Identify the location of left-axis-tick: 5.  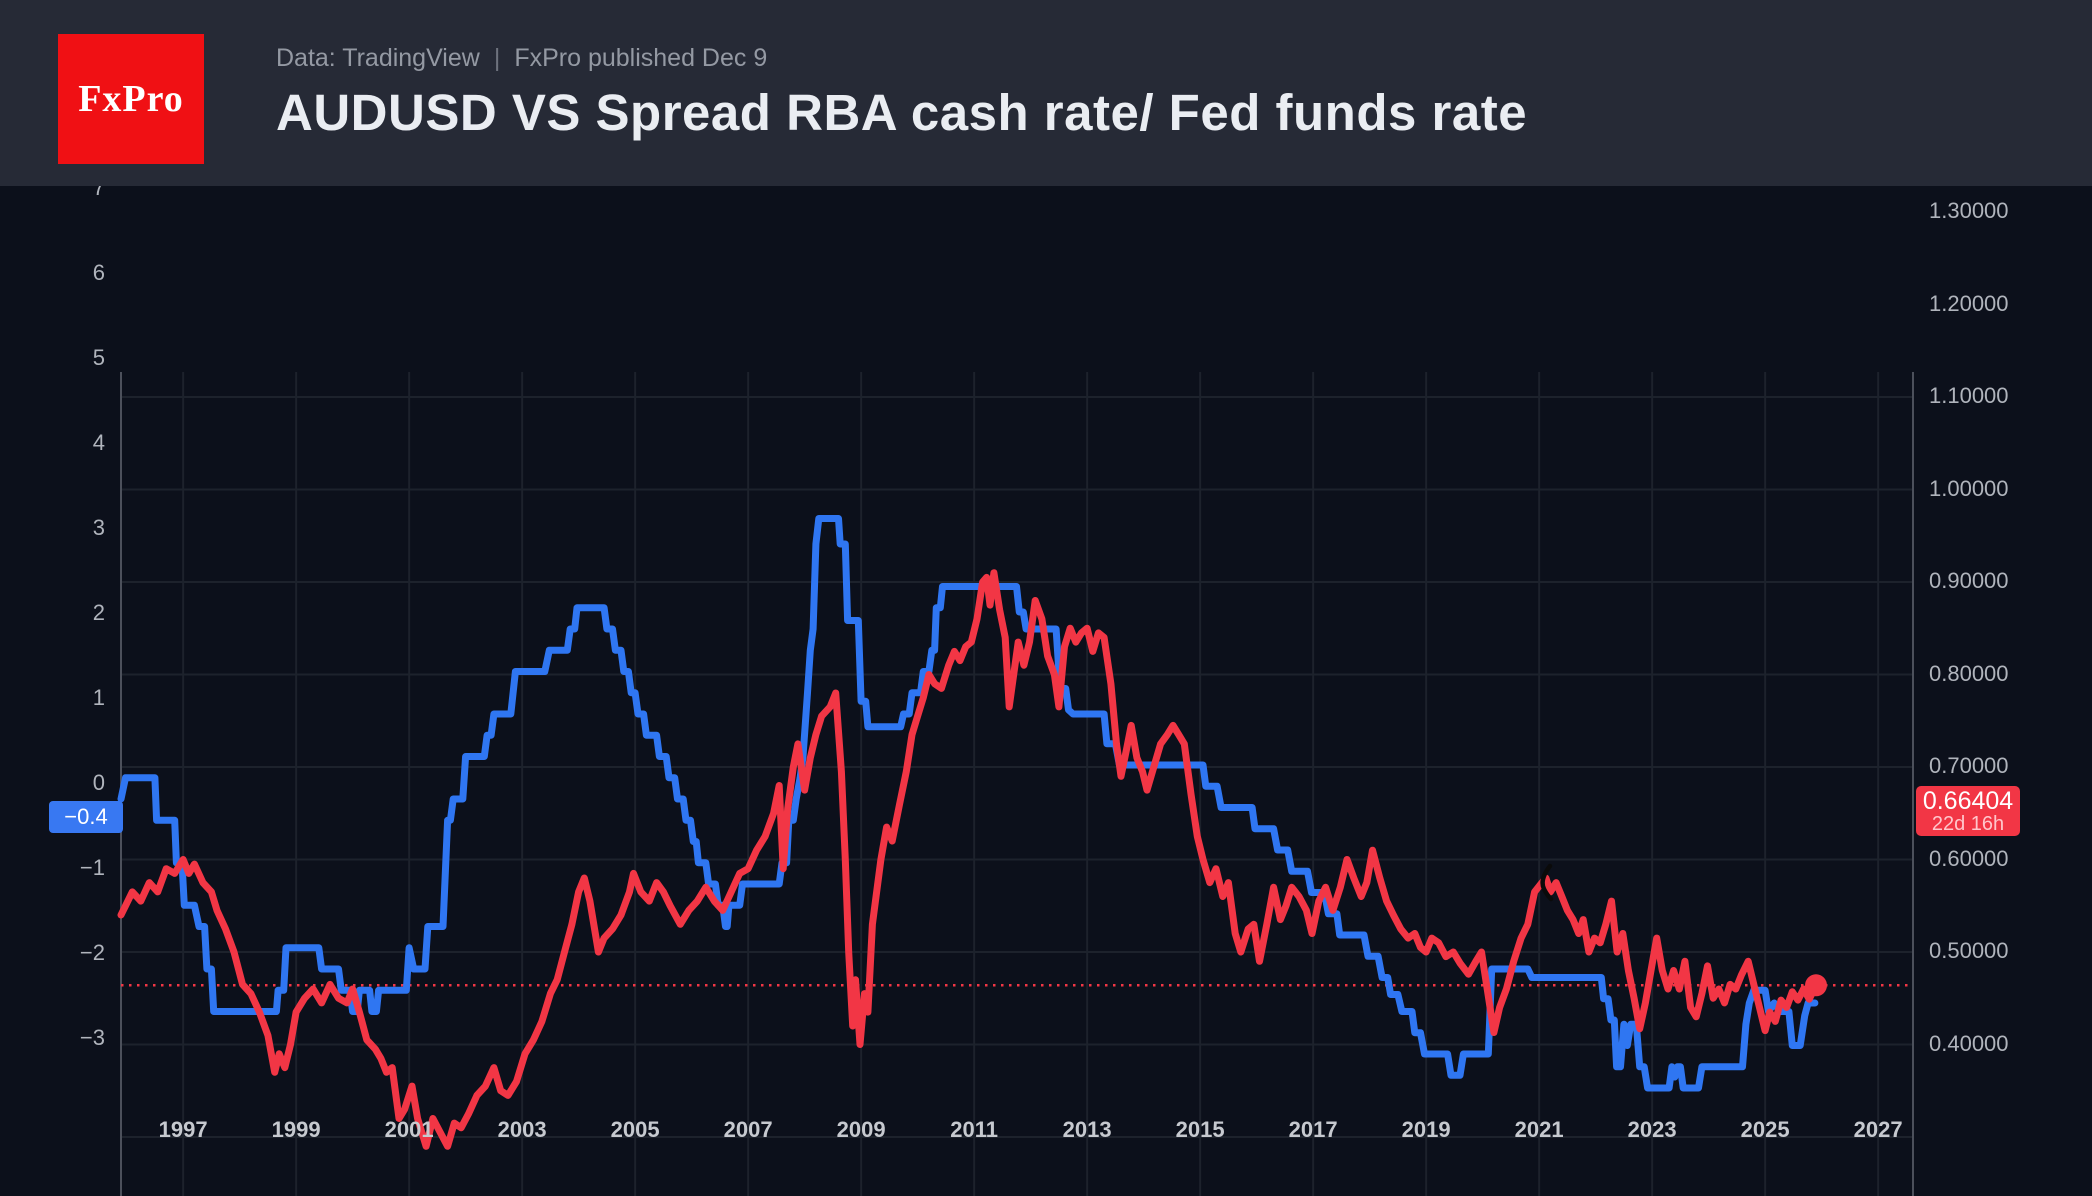
(98, 357).